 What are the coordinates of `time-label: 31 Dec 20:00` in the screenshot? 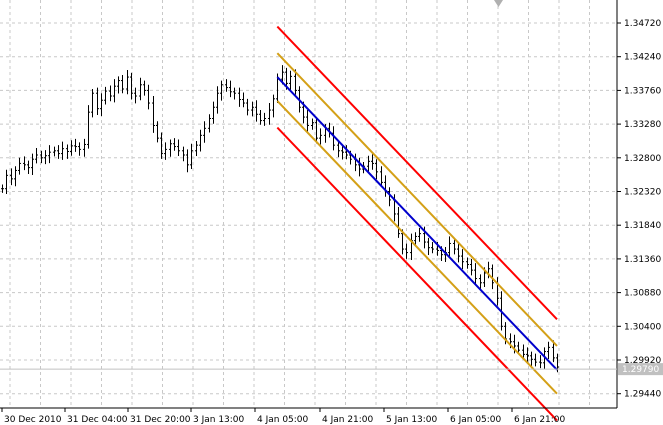 It's located at (160, 420).